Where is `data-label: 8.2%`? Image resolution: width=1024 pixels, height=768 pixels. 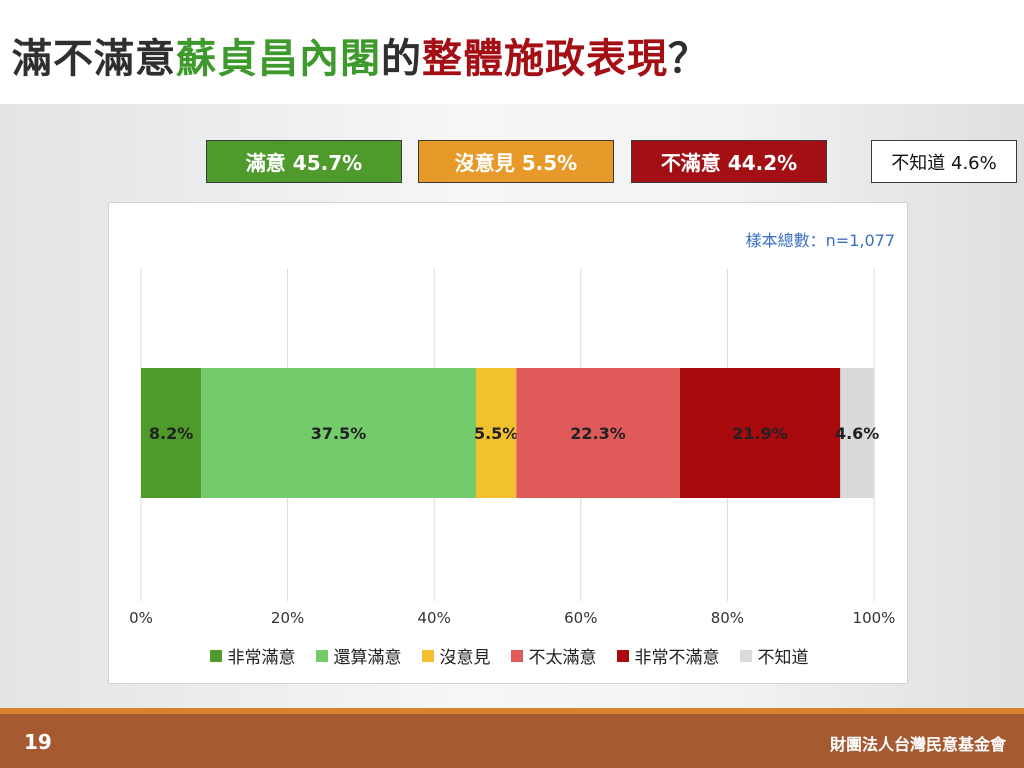
data-label: 8.2% is located at coordinates (171, 433).